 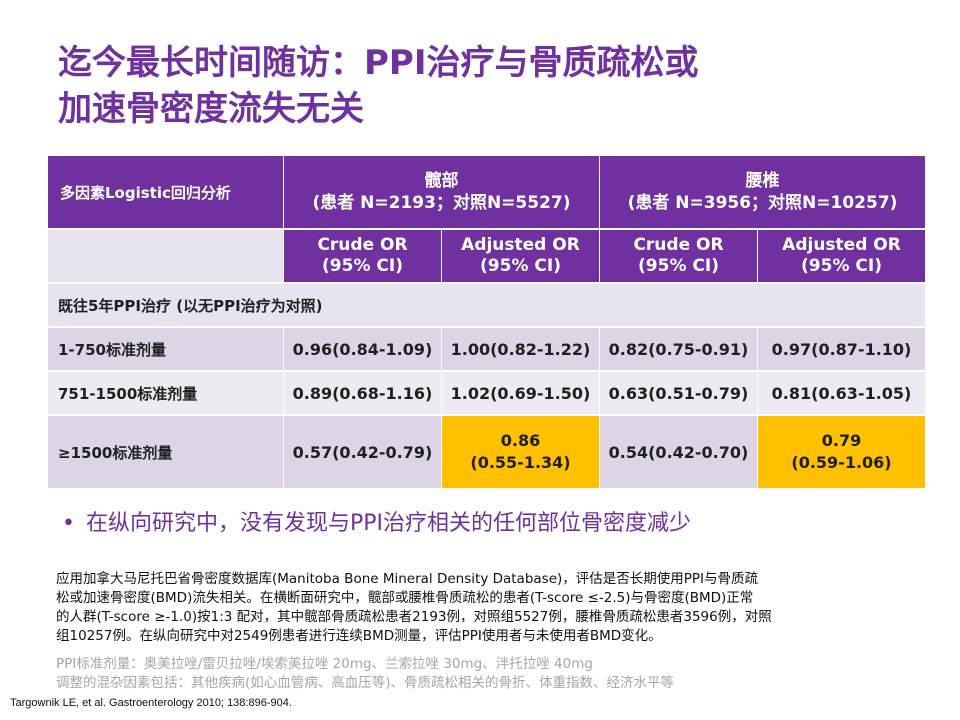 I want to click on title-line-1: 迄今最长时间随访：PPI治疗与骨质疏松或, so click(x=378, y=63).